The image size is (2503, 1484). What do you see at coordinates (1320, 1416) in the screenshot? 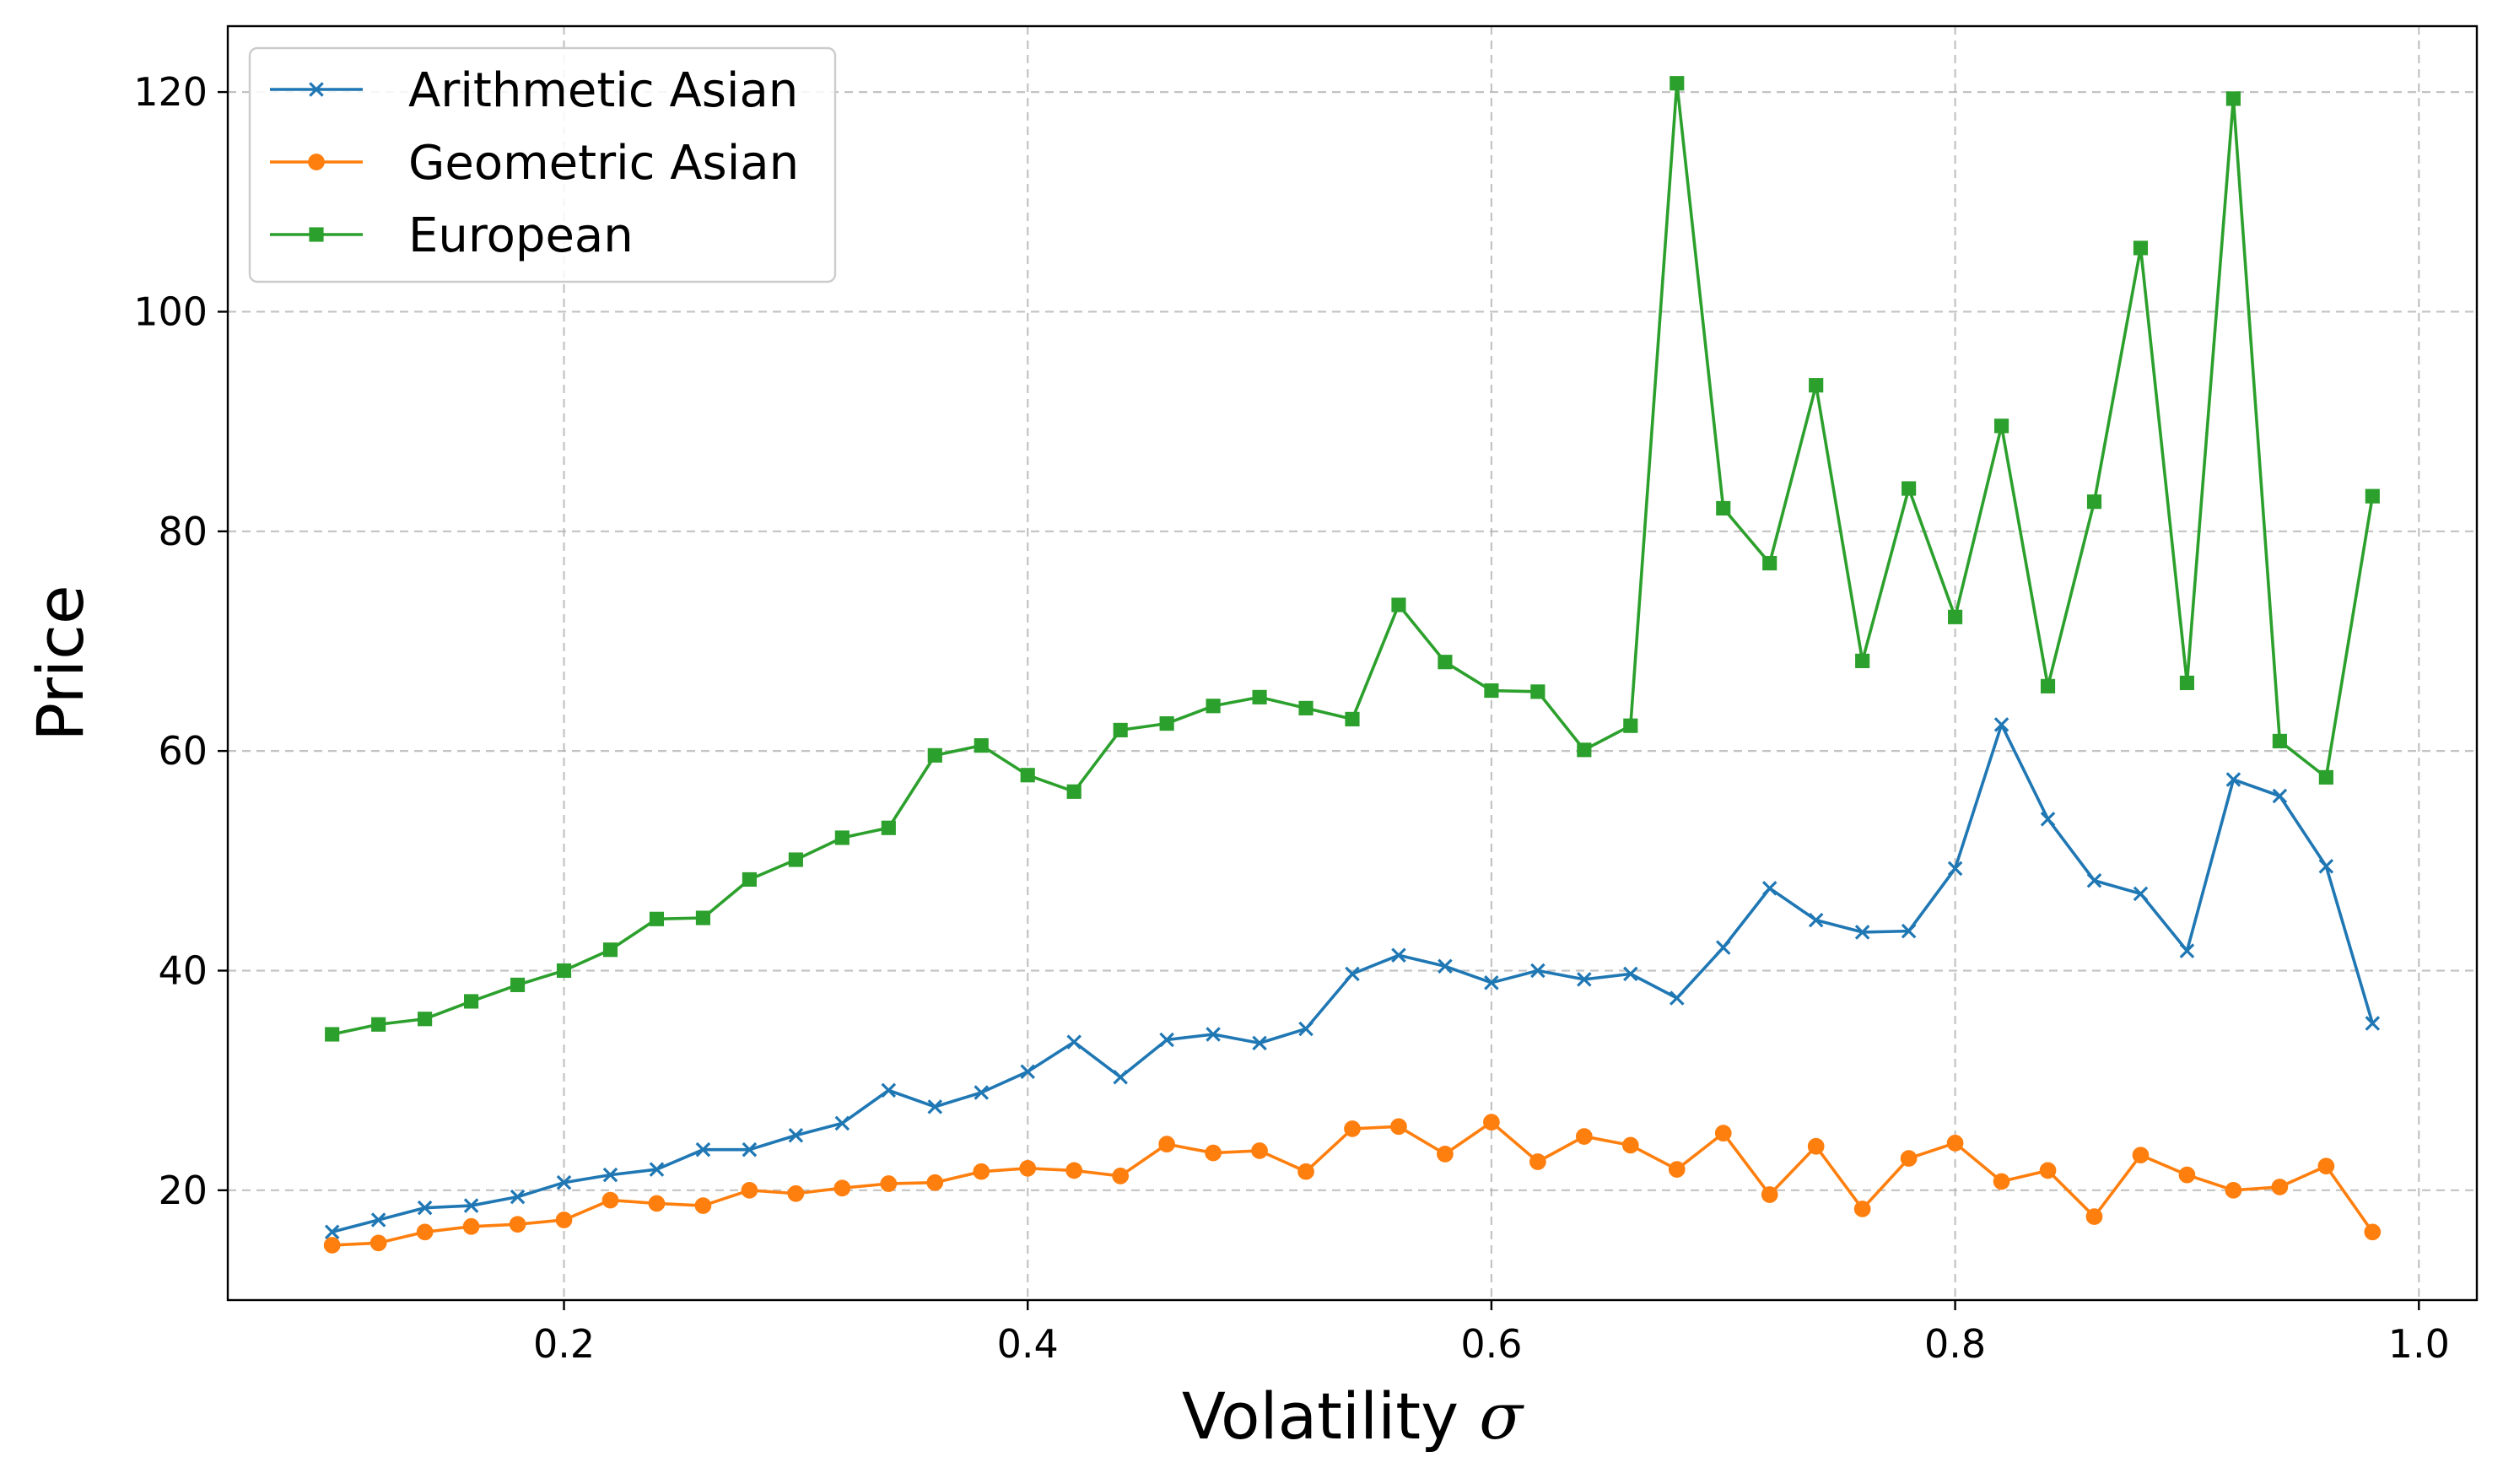
I see `x-axis-title-text: Volatility` at bounding box center [1320, 1416].